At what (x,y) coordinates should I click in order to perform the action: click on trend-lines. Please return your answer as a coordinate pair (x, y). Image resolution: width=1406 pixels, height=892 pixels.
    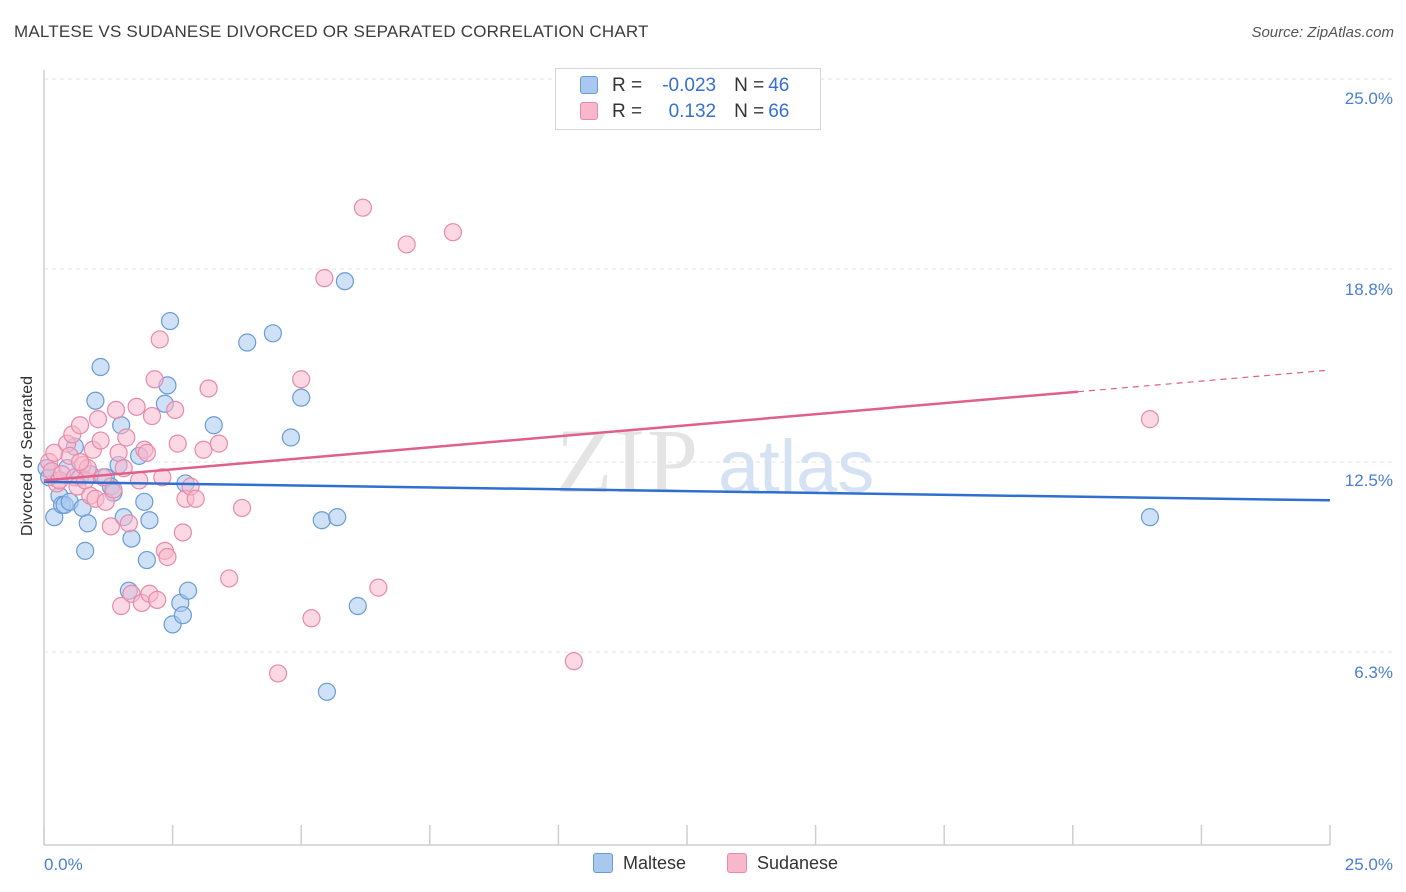
    Looking at the image, I should click on (687, 435).